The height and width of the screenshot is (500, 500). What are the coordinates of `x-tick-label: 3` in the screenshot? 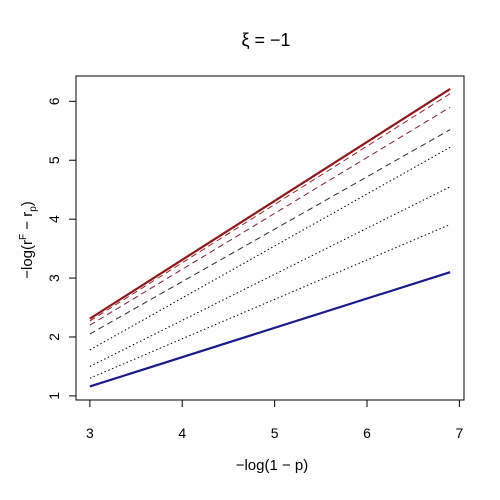 It's located at (90, 433).